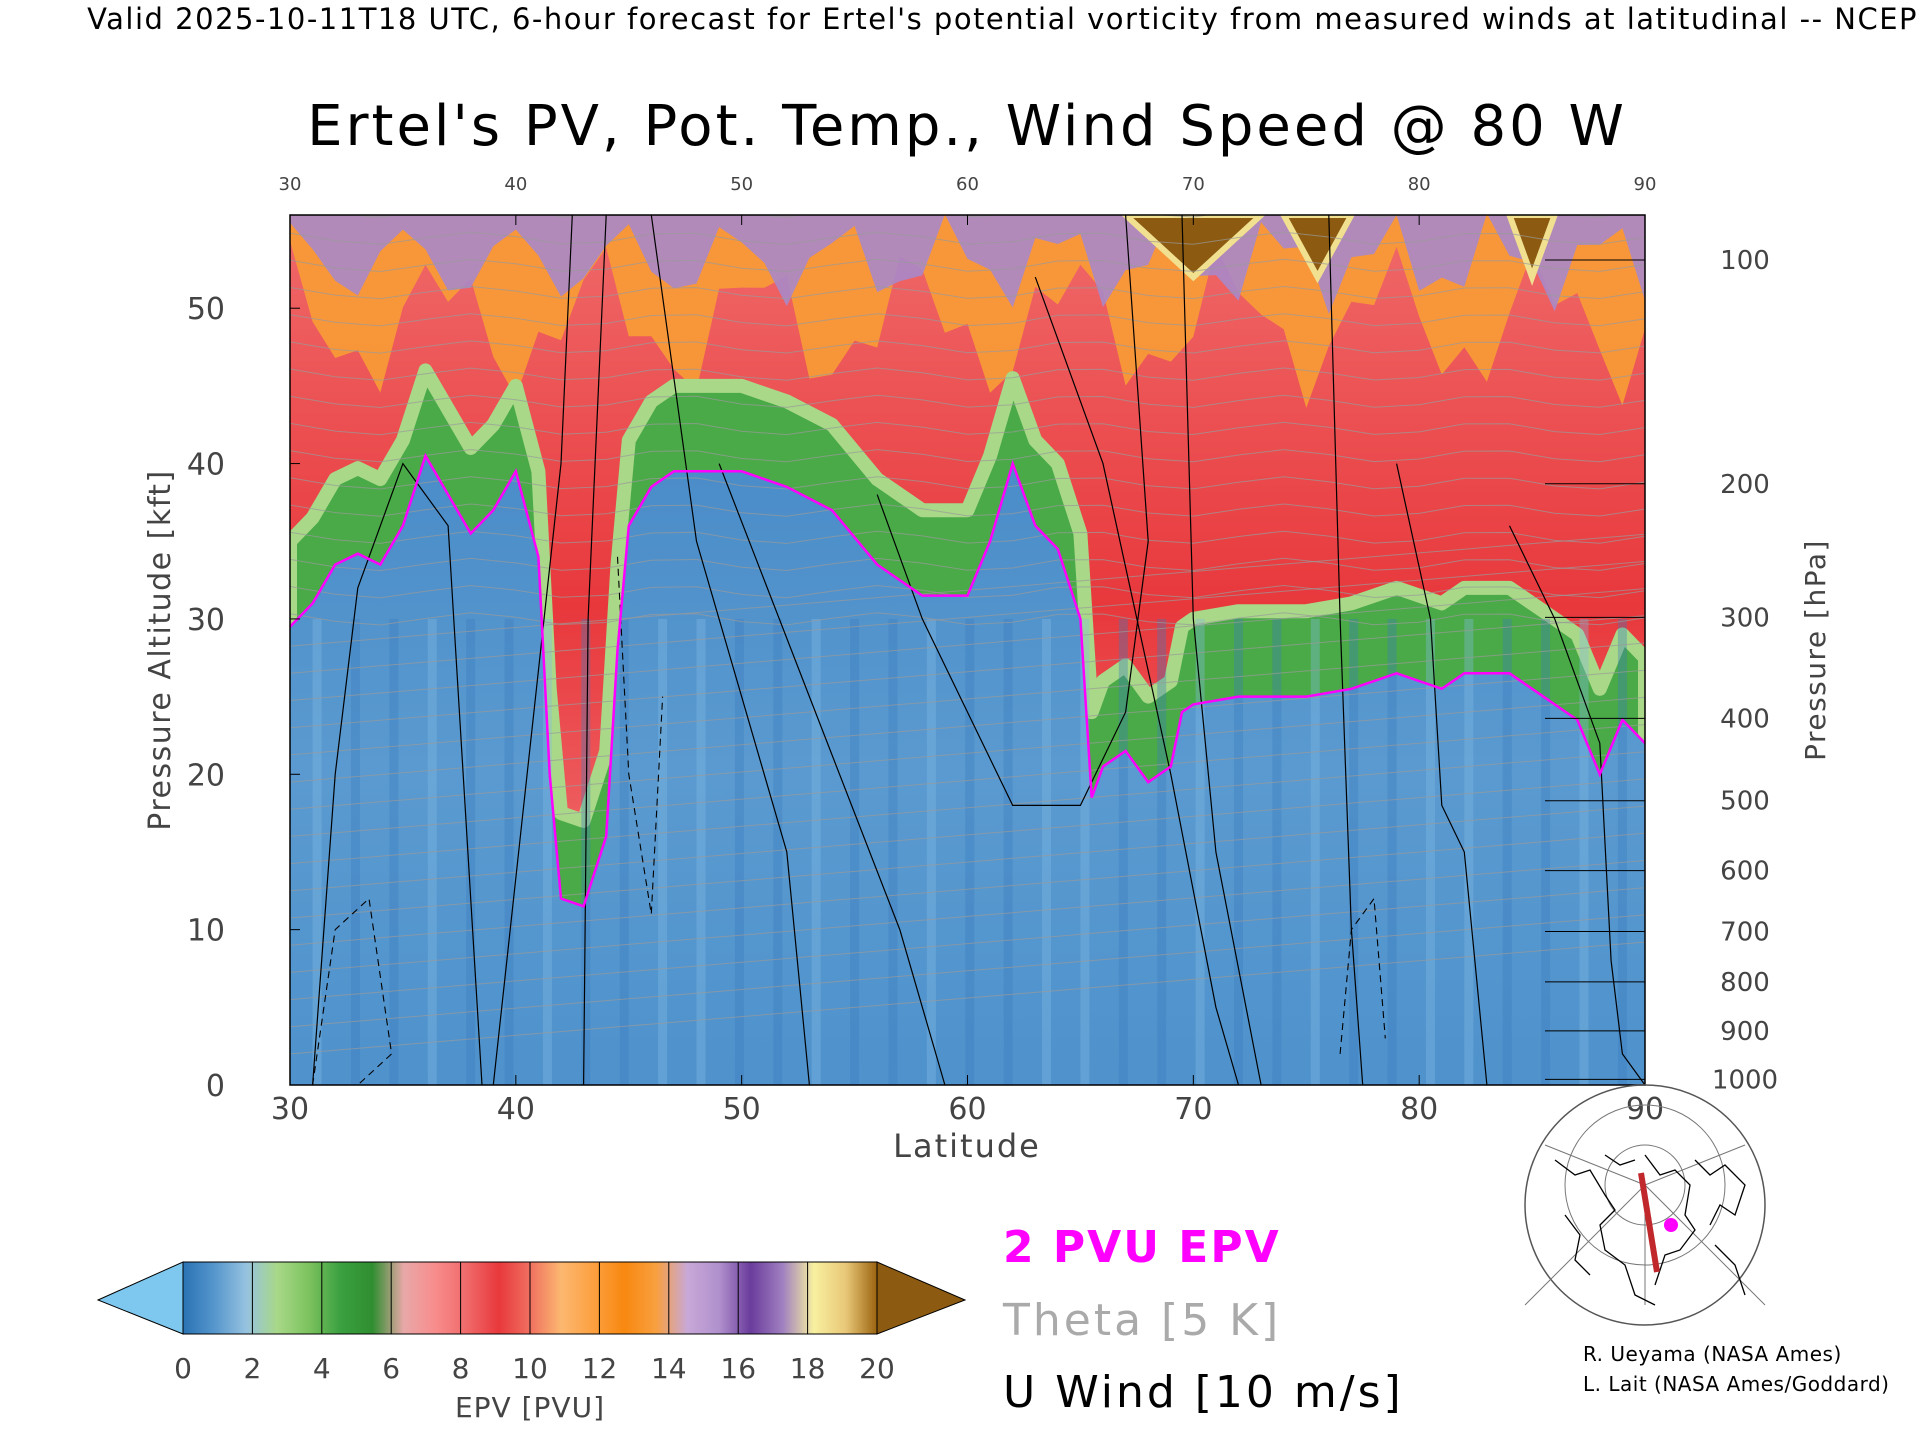  Describe the element at coordinates (600, 1368) in the screenshot. I see `colorbar-tick-label: 12` at that location.